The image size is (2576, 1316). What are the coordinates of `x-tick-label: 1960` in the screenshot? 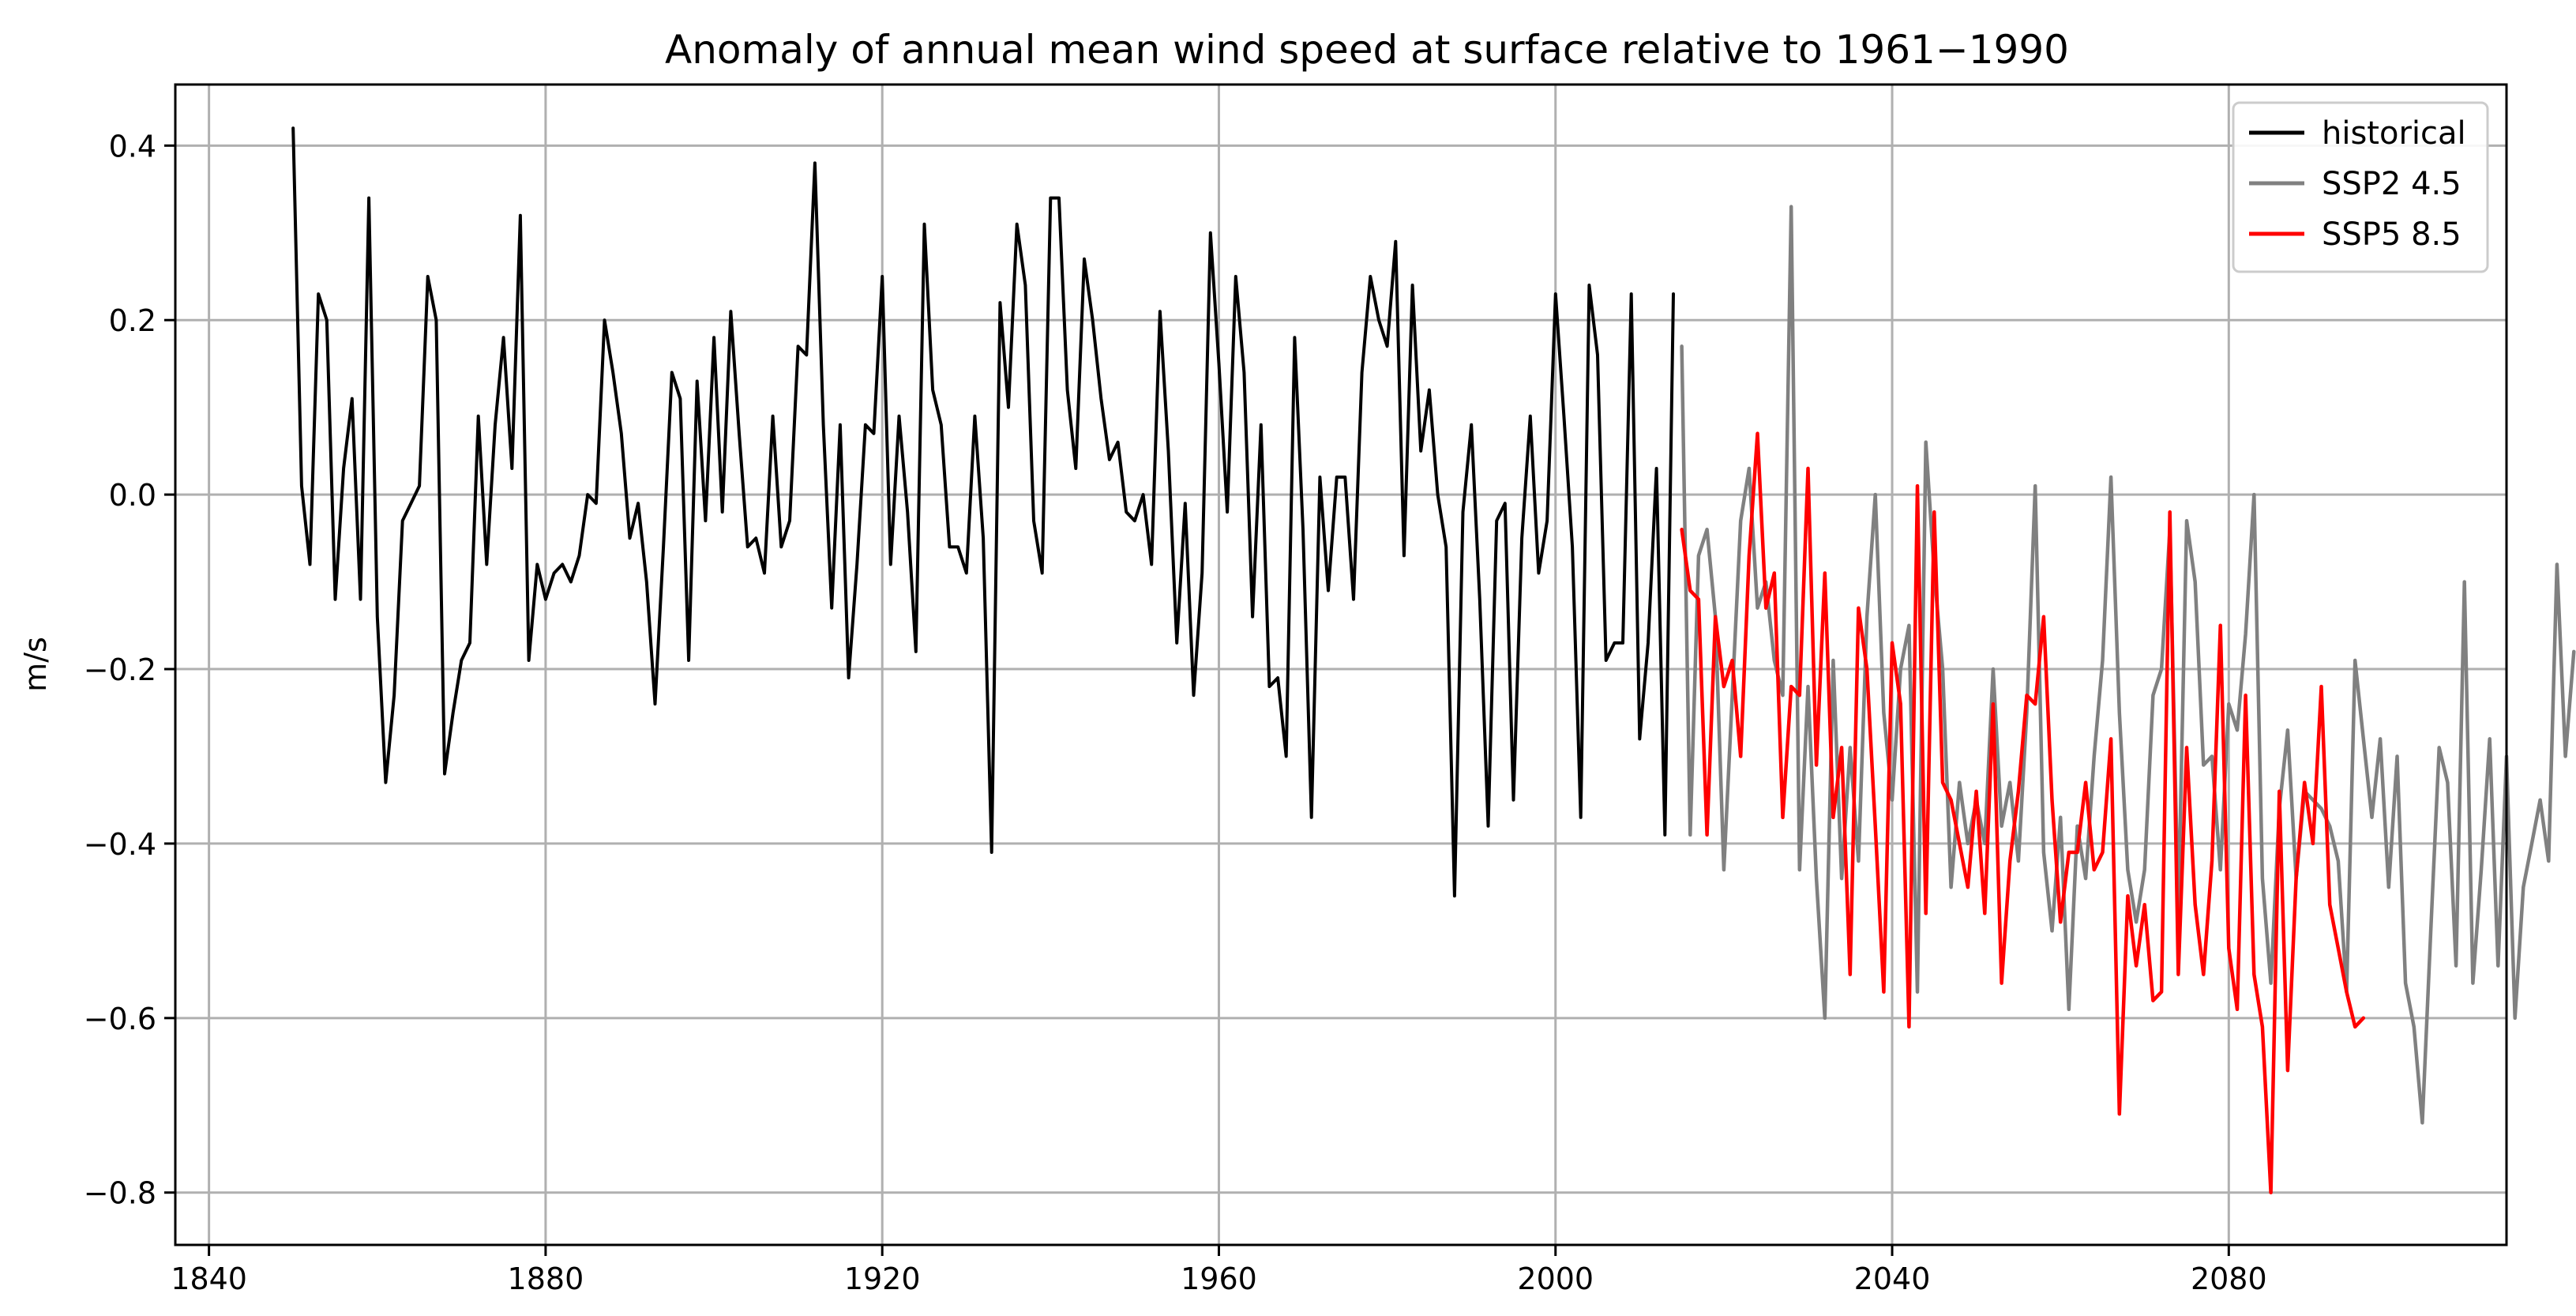 It's located at (1219, 1278).